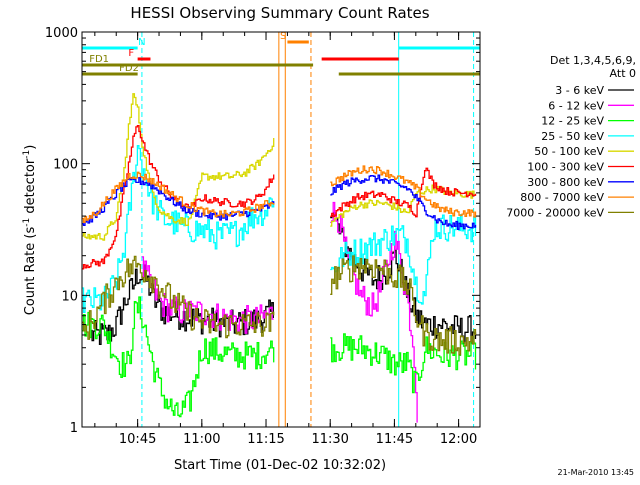  What do you see at coordinates (131, 53) in the screenshot?
I see `flag-F-label: F` at bounding box center [131, 53].